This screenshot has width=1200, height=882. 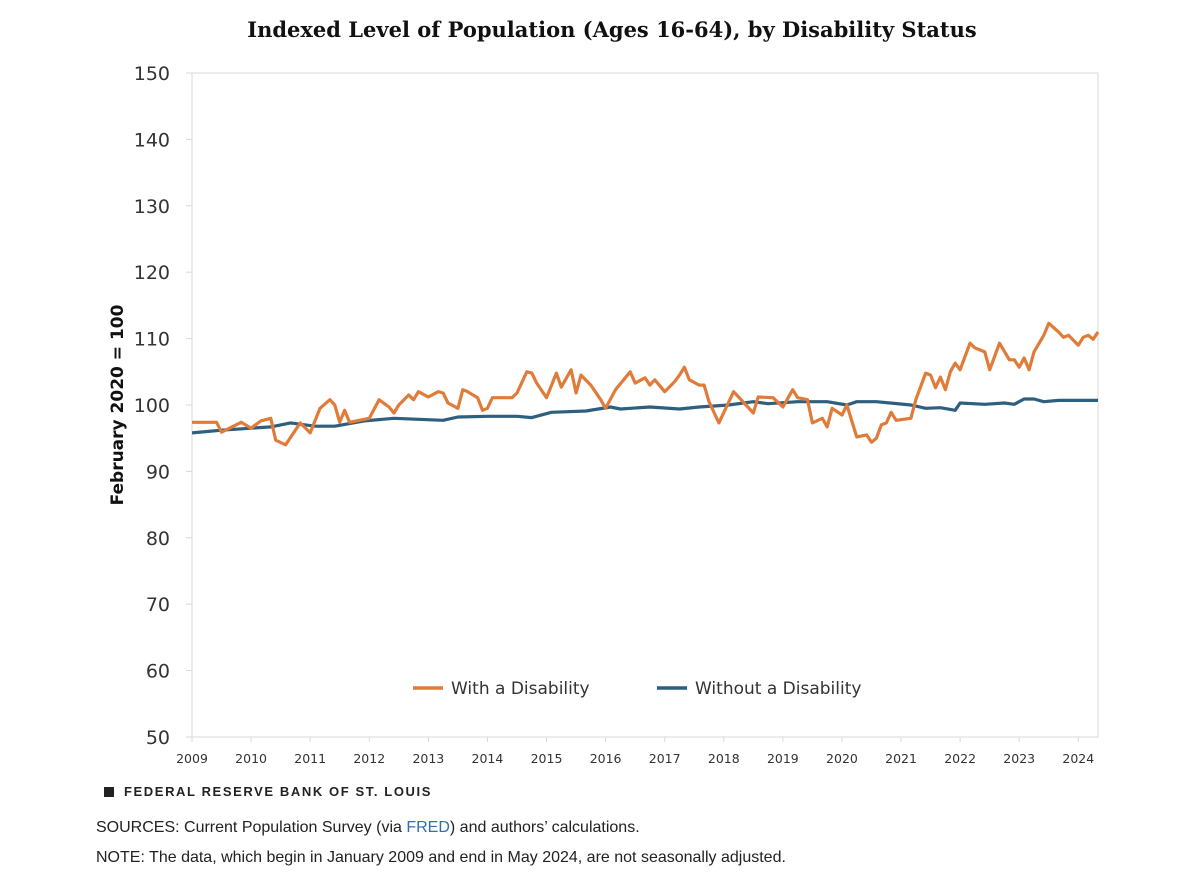 I want to click on x-tick-label: 2014, so click(x=488, y=758).